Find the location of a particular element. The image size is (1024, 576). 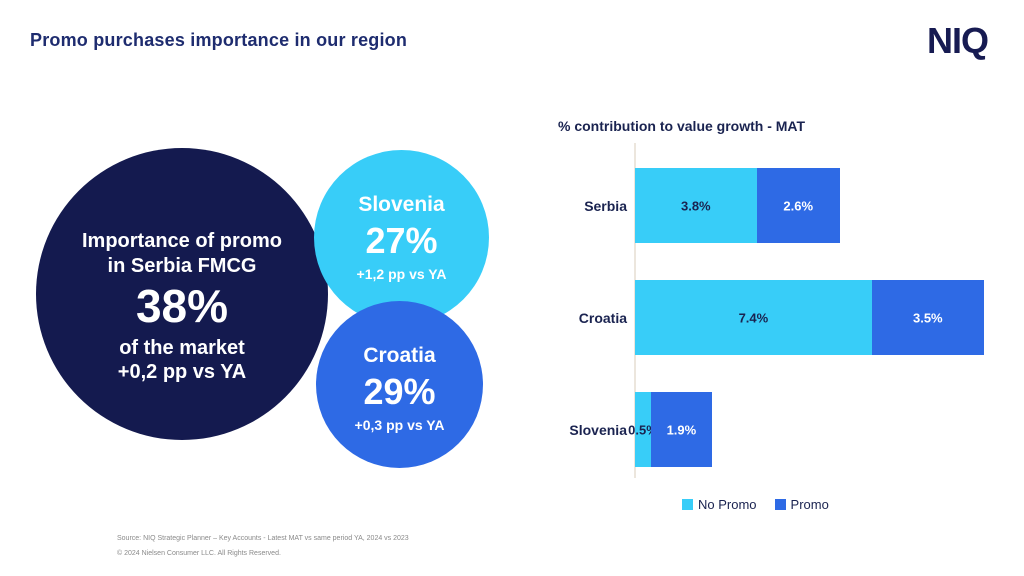

bubble-croatia-value: 29% is located at coordinates (399, 391).